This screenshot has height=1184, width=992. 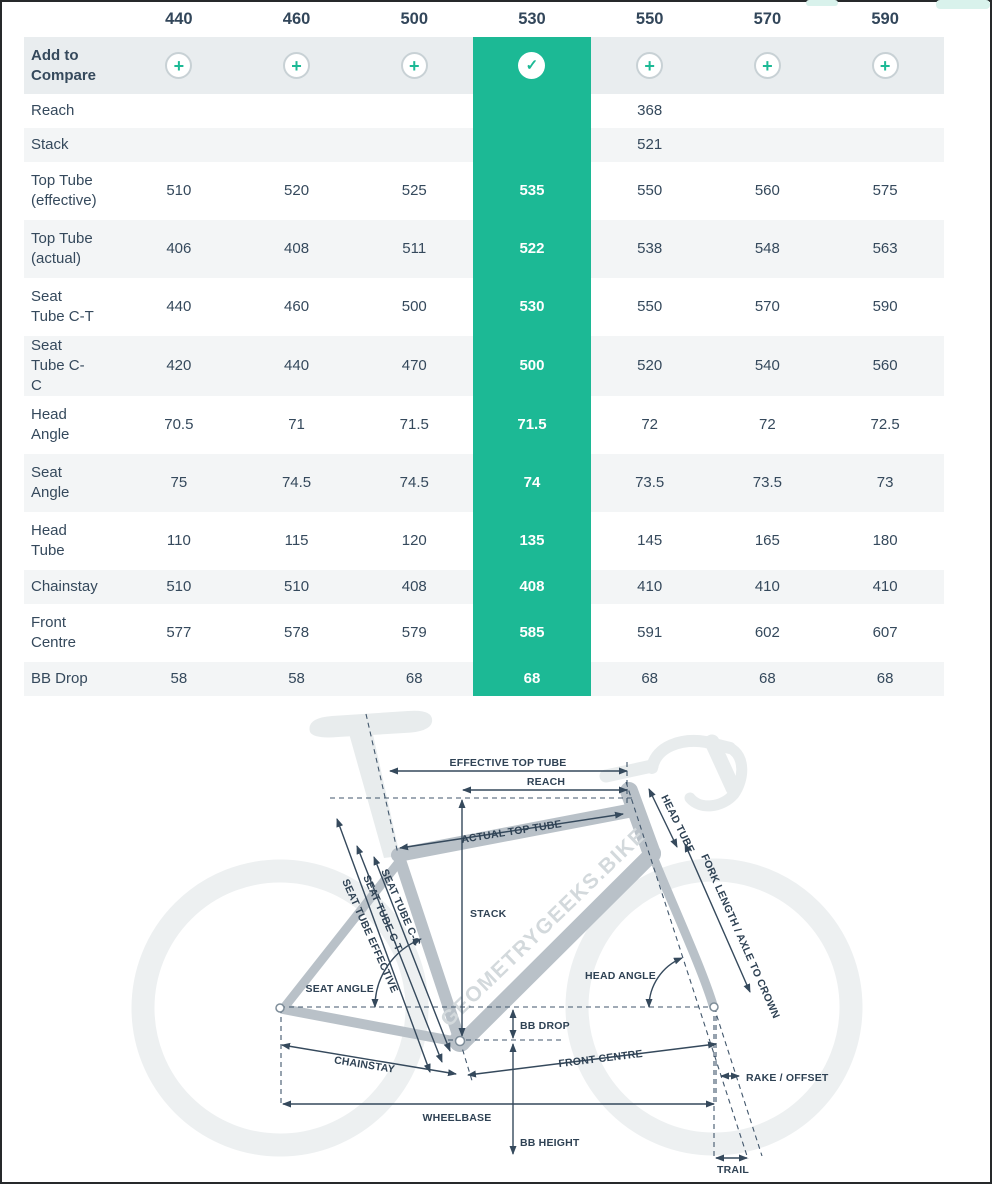 What do you see at coordinates (532, 587) in the screenshot?
I see `geometry-value: 408` at bounding box center [532, 587].